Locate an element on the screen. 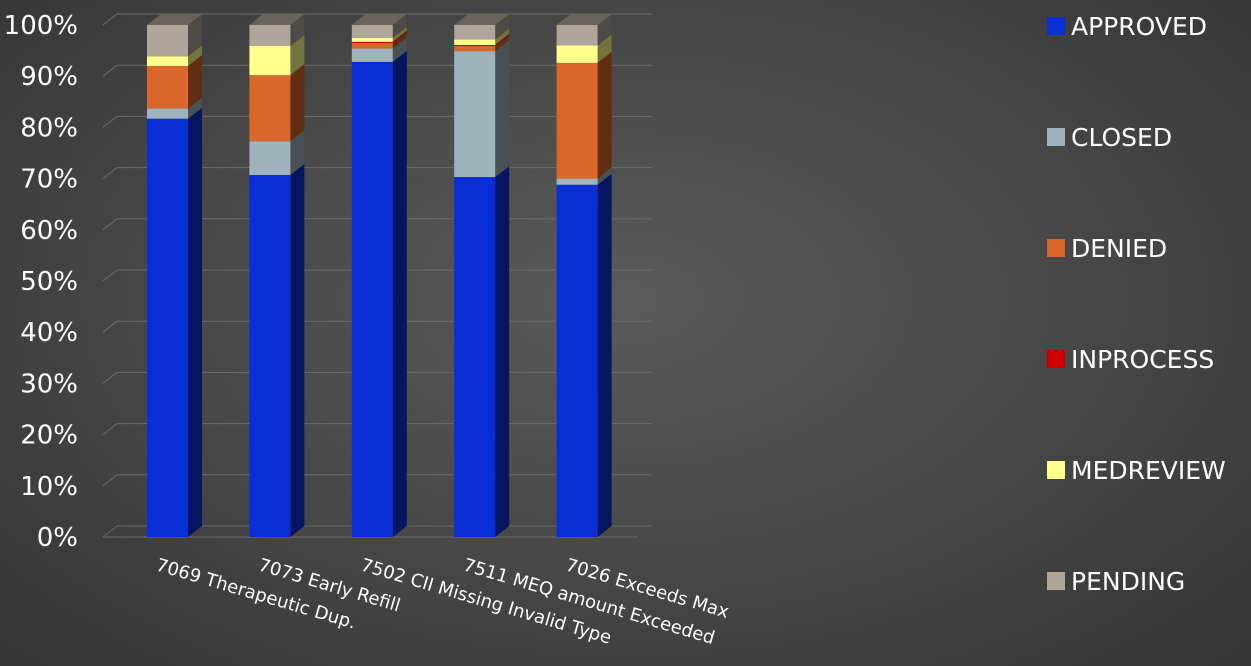  legend-item: CLOSED is located at coordinates (1109, 137).